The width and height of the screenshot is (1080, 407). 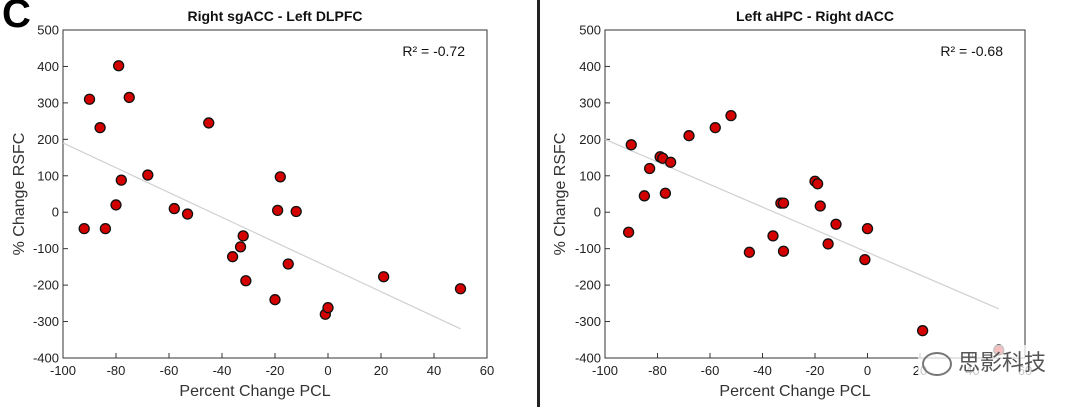 What do you see at coordinates (971, 51) in the screenshot?
I see `r-squared-annotation: R² = -0.68` at bounding box center [971, 51].